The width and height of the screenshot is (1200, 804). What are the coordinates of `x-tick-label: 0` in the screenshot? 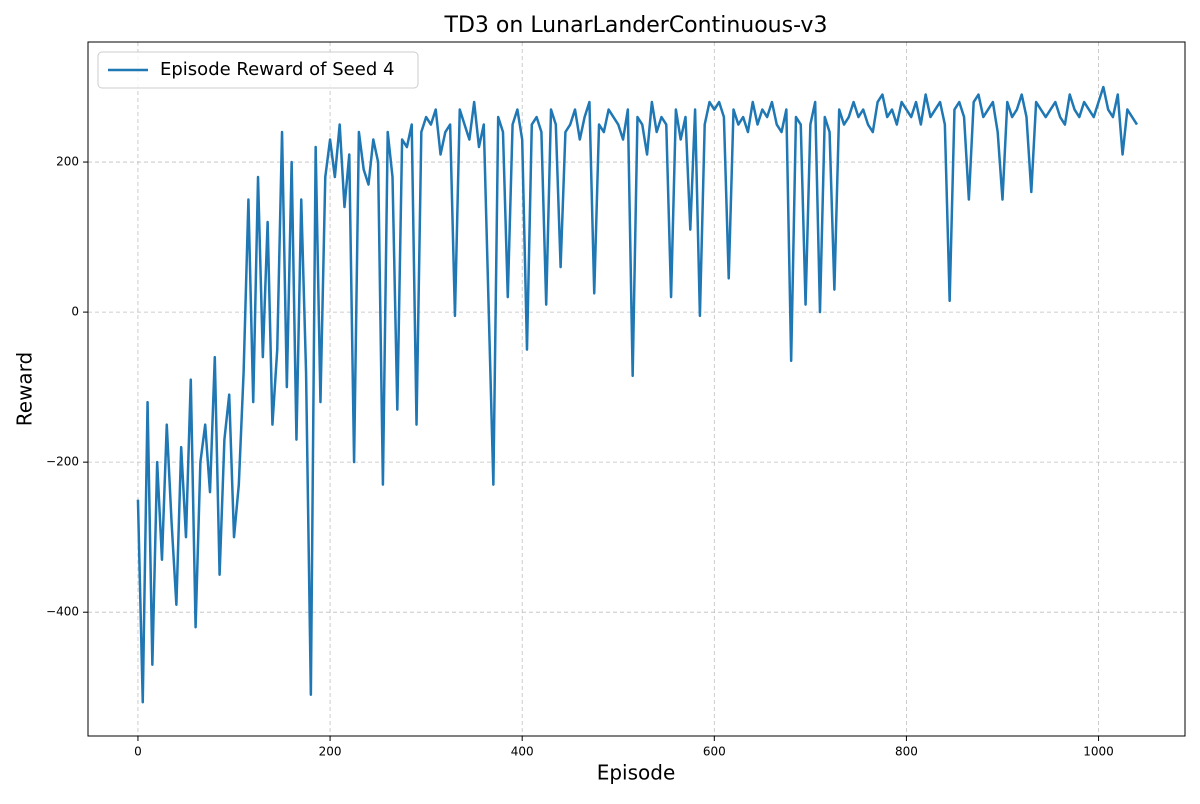 It's located at (138, 752).